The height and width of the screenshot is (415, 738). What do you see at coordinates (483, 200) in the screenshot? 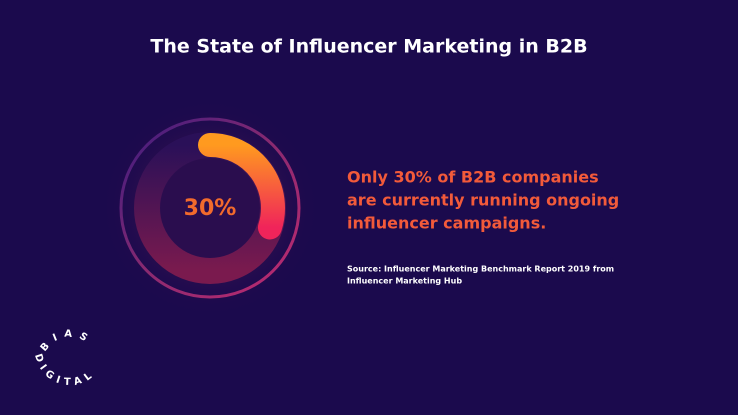
I see `headline: are currently running ongoing` at bounding box center [483, 200].